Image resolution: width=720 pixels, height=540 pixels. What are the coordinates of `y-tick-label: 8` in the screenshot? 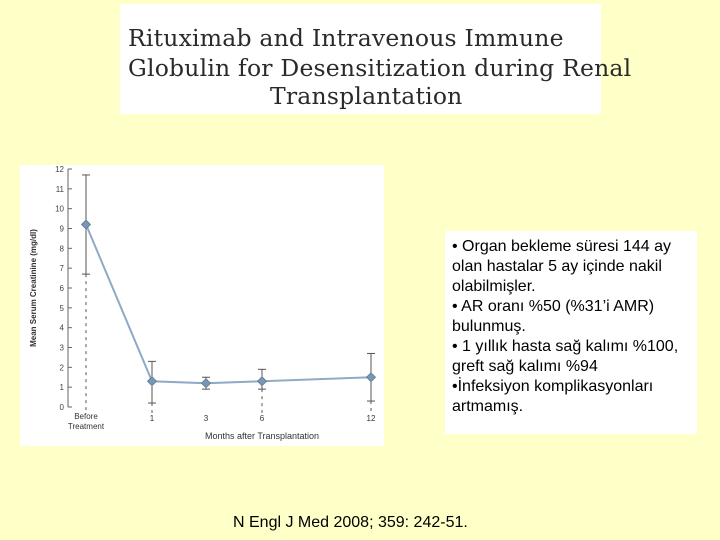 It's located at (62, 248).